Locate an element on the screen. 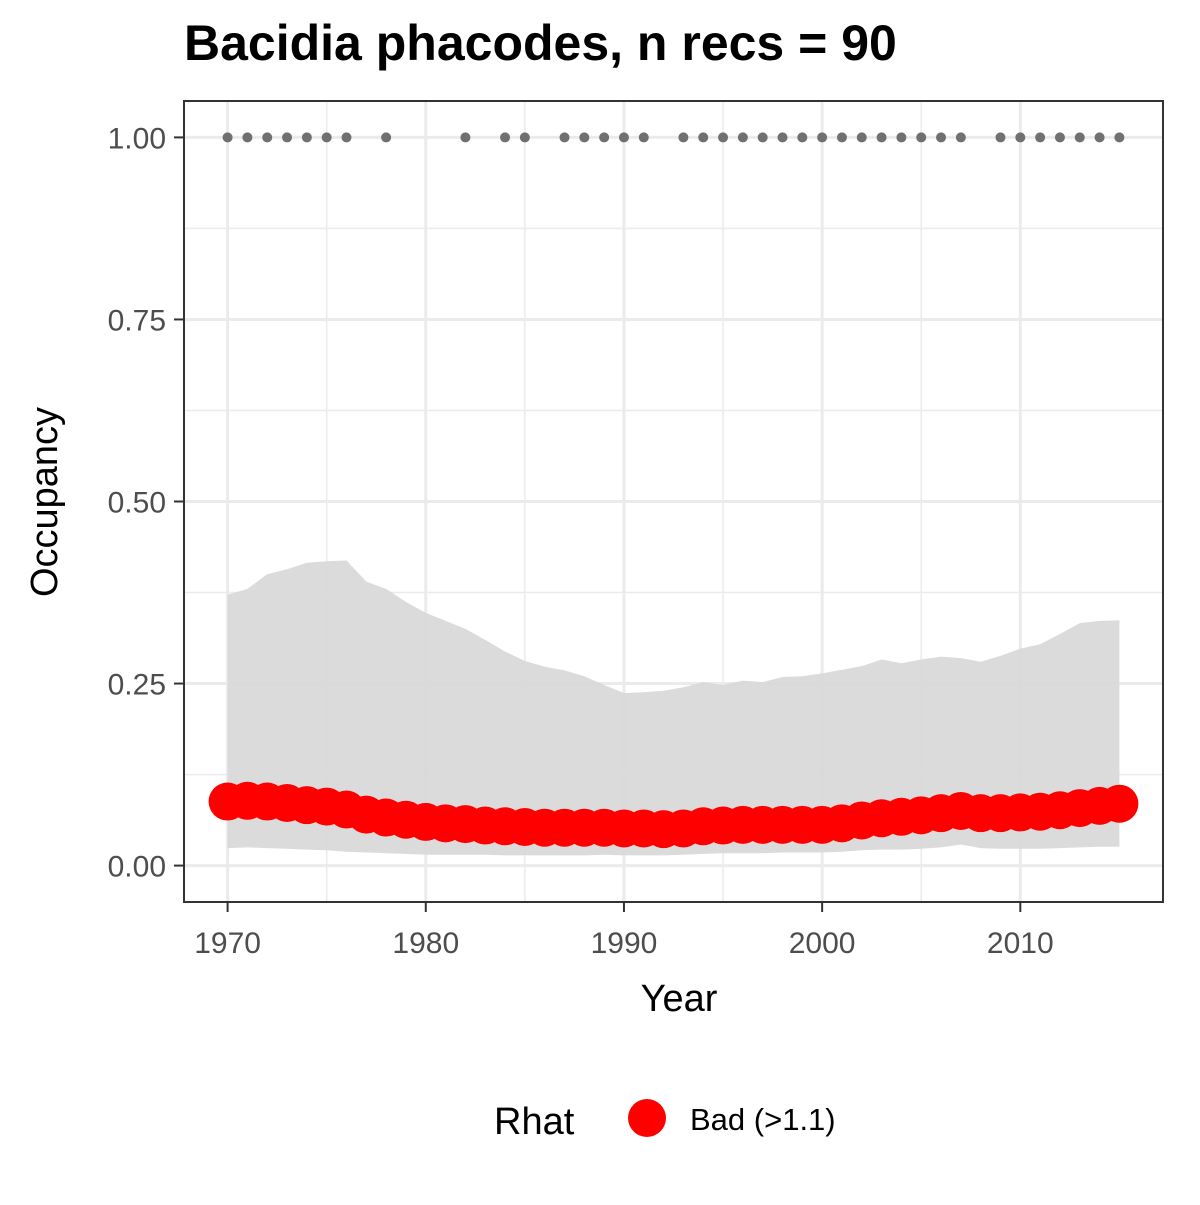 The width and height of the screenshot is (1200, 1205). occupancy-points is located at coordinates (673, 815).